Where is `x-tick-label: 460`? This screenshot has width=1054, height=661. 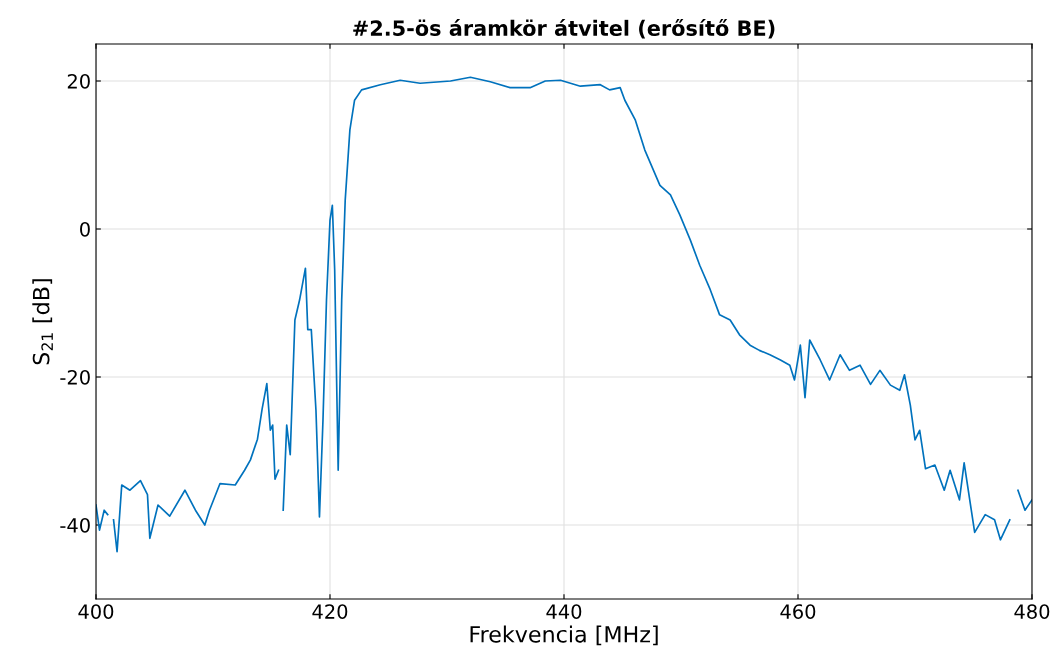 x-tick-label: 460 is located at coordinates (798, 611).